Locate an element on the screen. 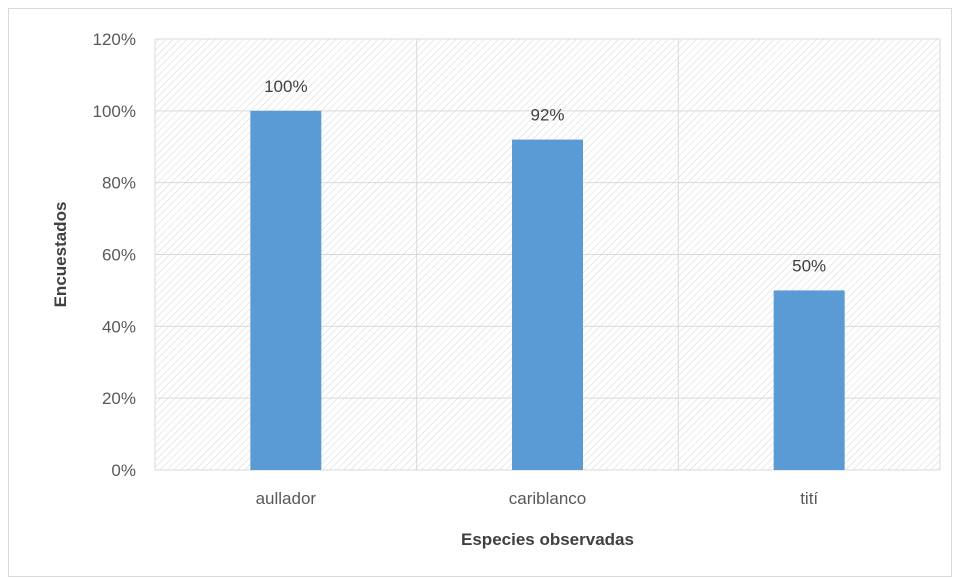  y-axis-ticks: 0% 20% 40% 60% 80% 100% 120% is located at coordinates (114, 255).